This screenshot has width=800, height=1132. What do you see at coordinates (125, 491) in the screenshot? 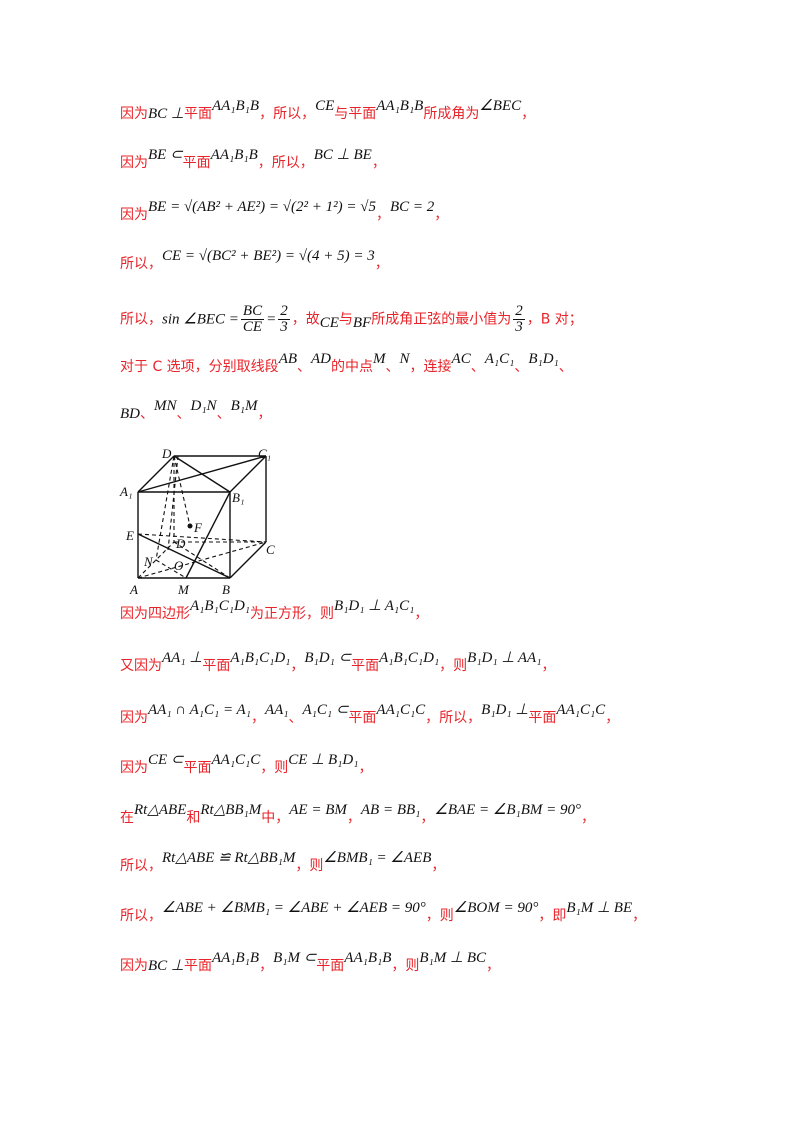
I see `label-A1: A₁` at bounding box center [125, 491].